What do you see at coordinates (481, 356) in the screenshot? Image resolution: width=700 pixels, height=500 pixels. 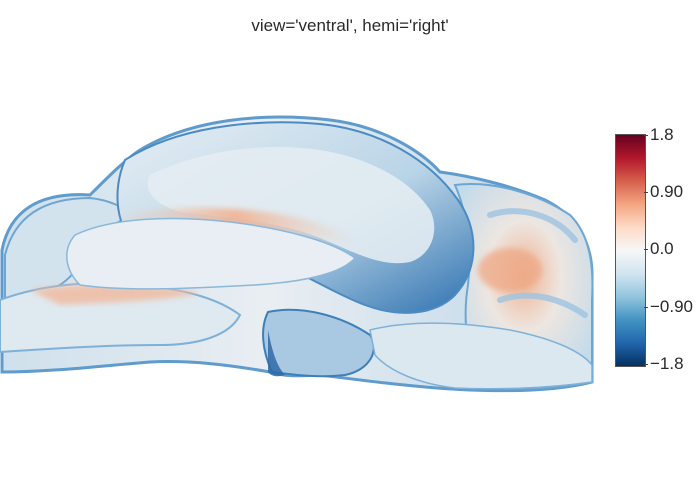 I see `lower-gyrus-right` at bounding box center [481, 356].